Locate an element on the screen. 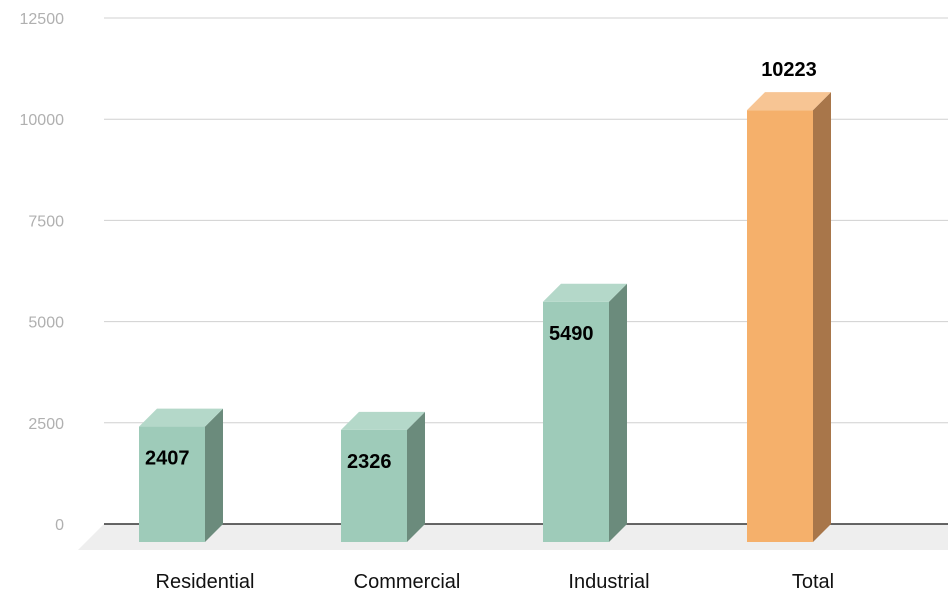  bar-total is located at coordinates (789, 317).